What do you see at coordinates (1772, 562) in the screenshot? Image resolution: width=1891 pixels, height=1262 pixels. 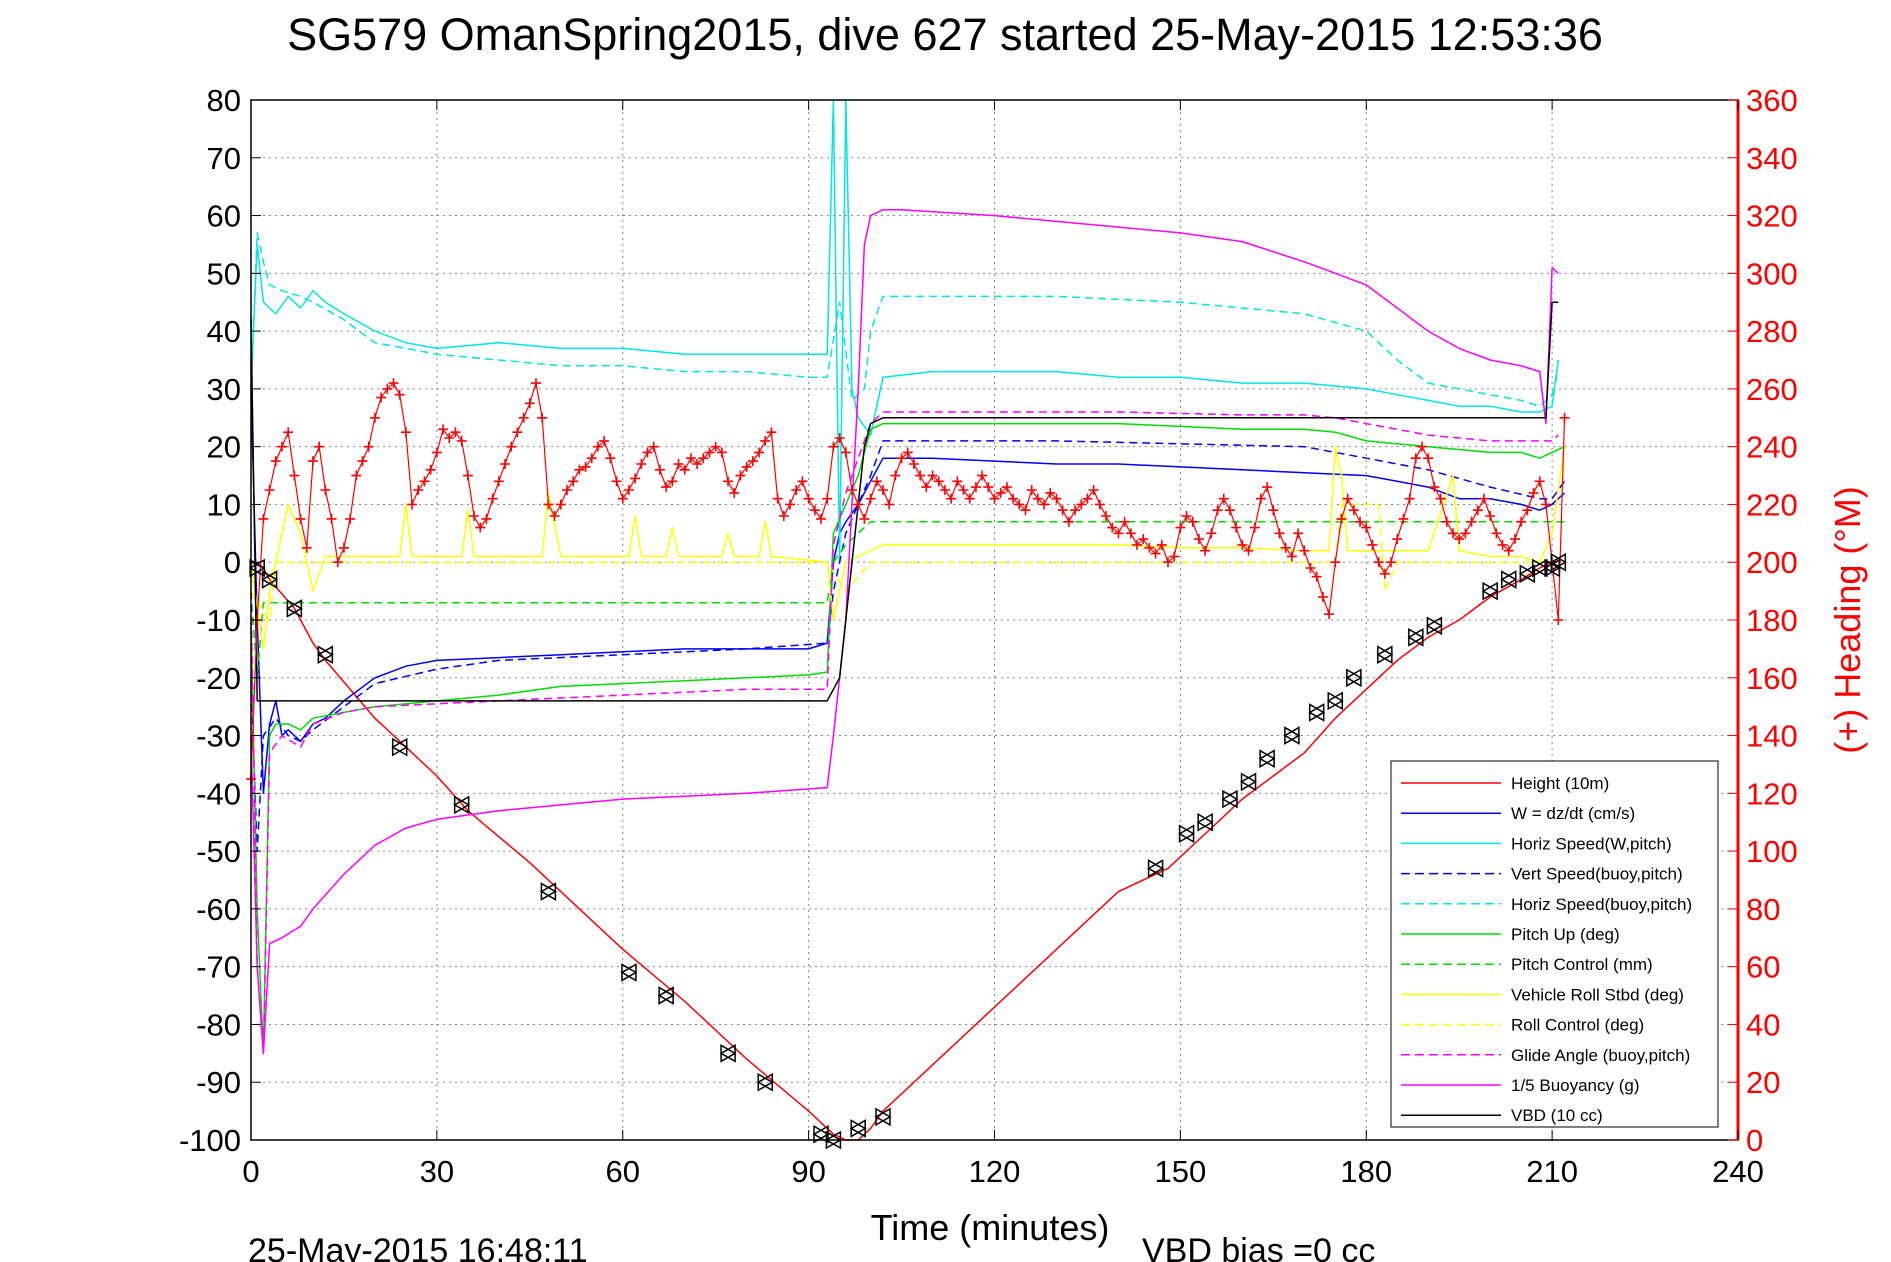 I see `right-tick-label: 200` at bounding box center [1772, 562].